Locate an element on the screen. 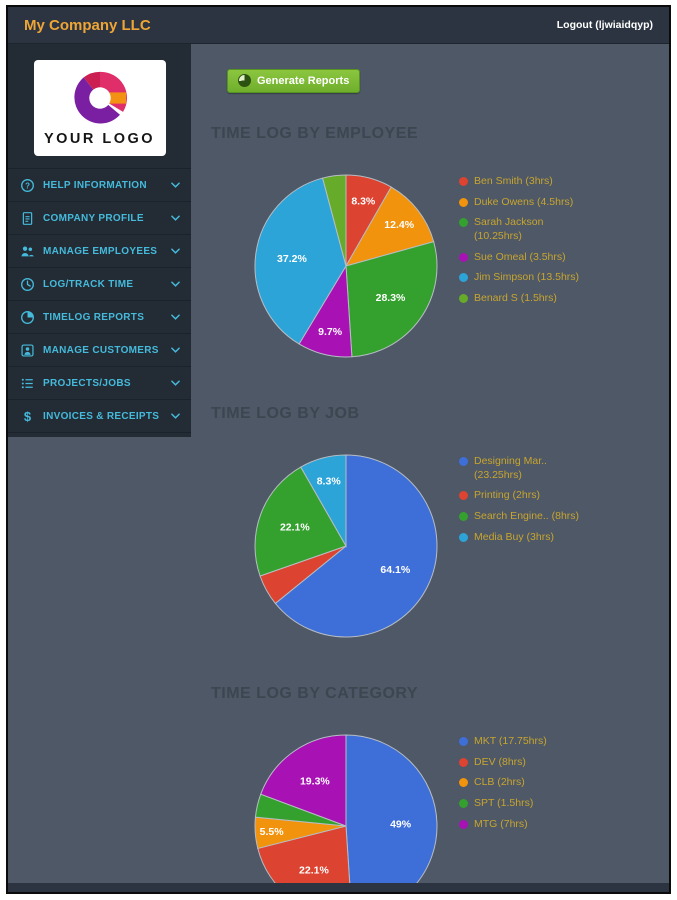 The height and width of the screenshot is (900, 677). chart-title: TIME LOG BY CATEGORY is located at coordinates (315, 693).